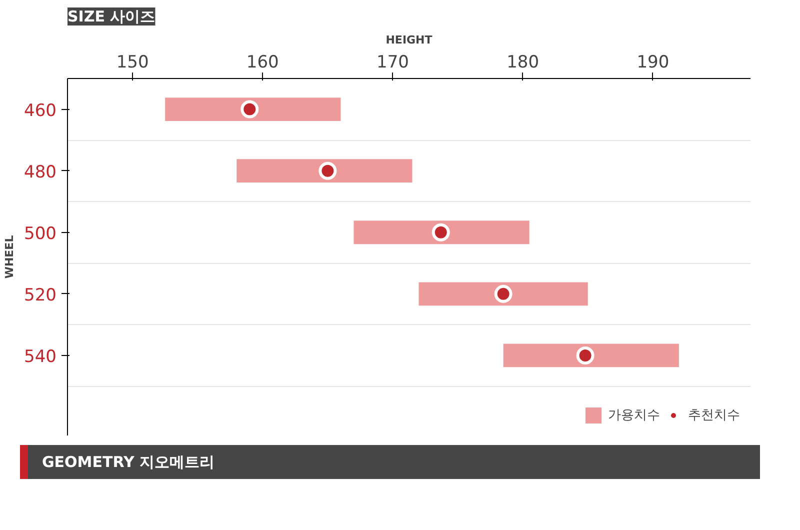 The height and width of the screenshot is (530, 800). What do you see at coordinates (132, 62) in the screenshot?
I see `x-tick-label: 150` at bounding box center [132, 62].